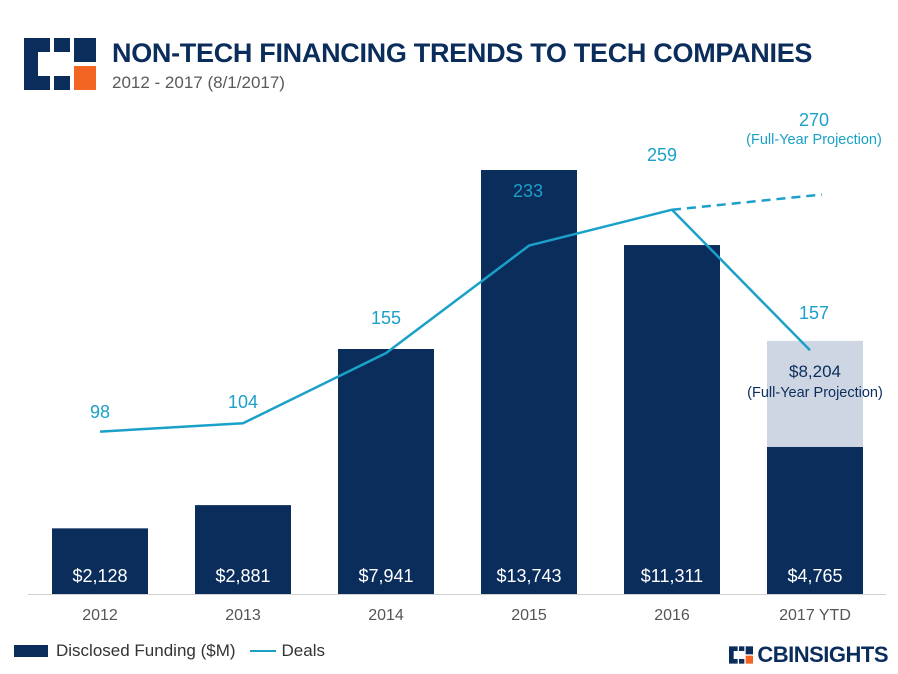 The width and height of the screenshot is (898, 674). I want to click on x-tick-label: 2012, so click(100, 615).